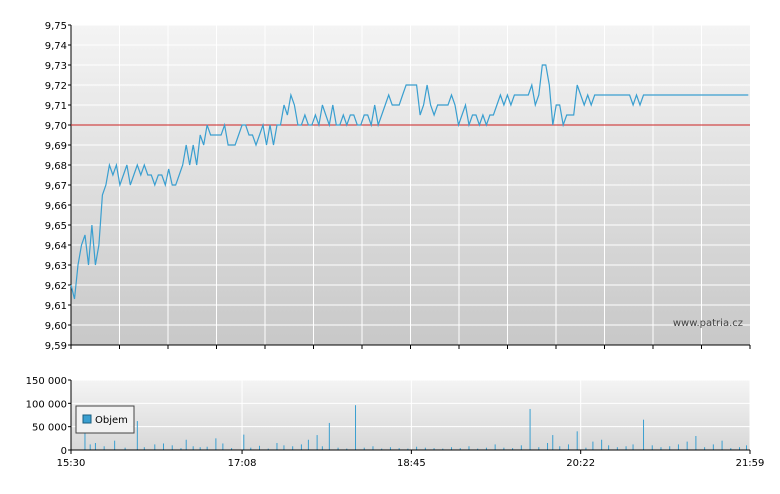 This screenshot has width=780, height=494. I want to click on price-y-tick-label: 9,70, so click(56, 126).